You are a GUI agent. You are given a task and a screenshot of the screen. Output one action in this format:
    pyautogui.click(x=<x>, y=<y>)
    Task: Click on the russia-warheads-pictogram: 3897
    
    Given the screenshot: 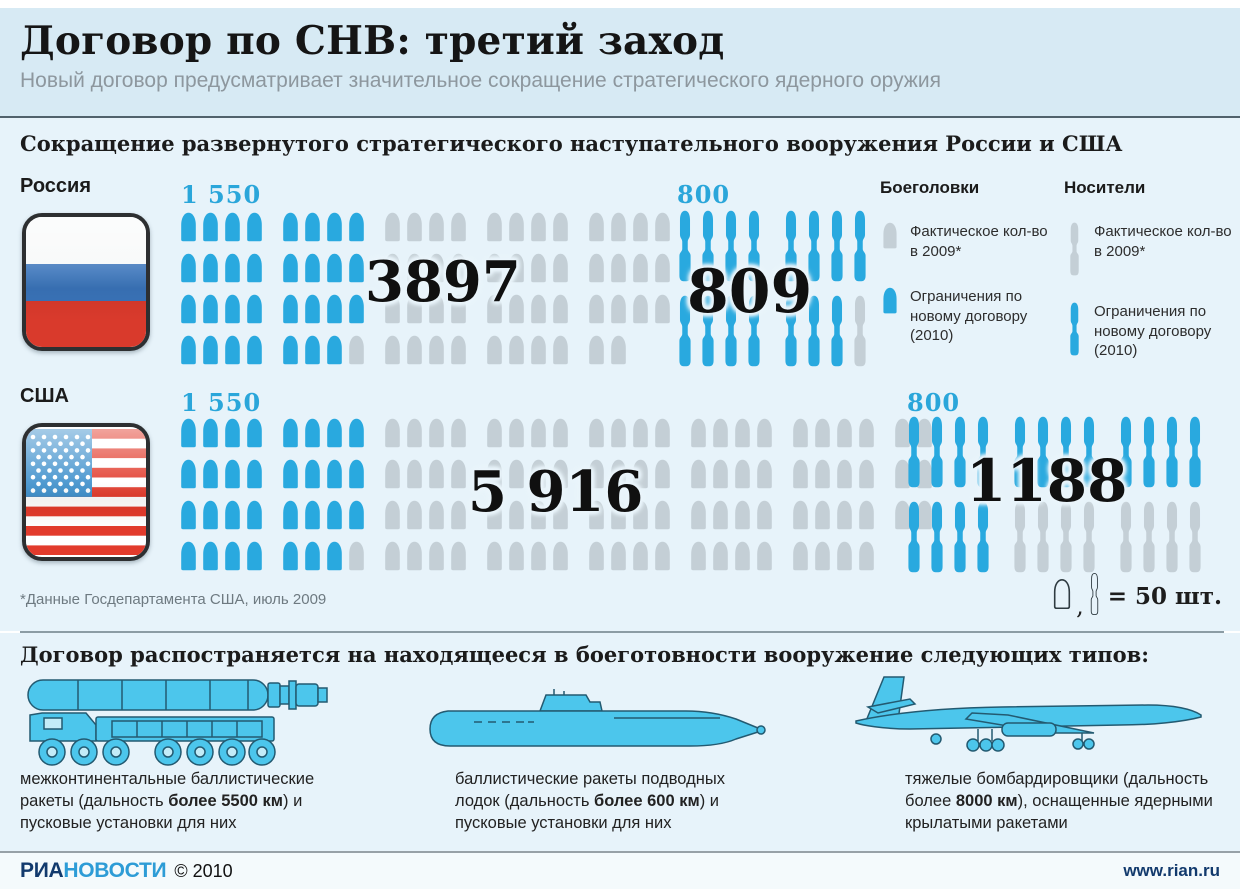 What is the action you would take?
    pyautogui.click(x=425, y=288)
    